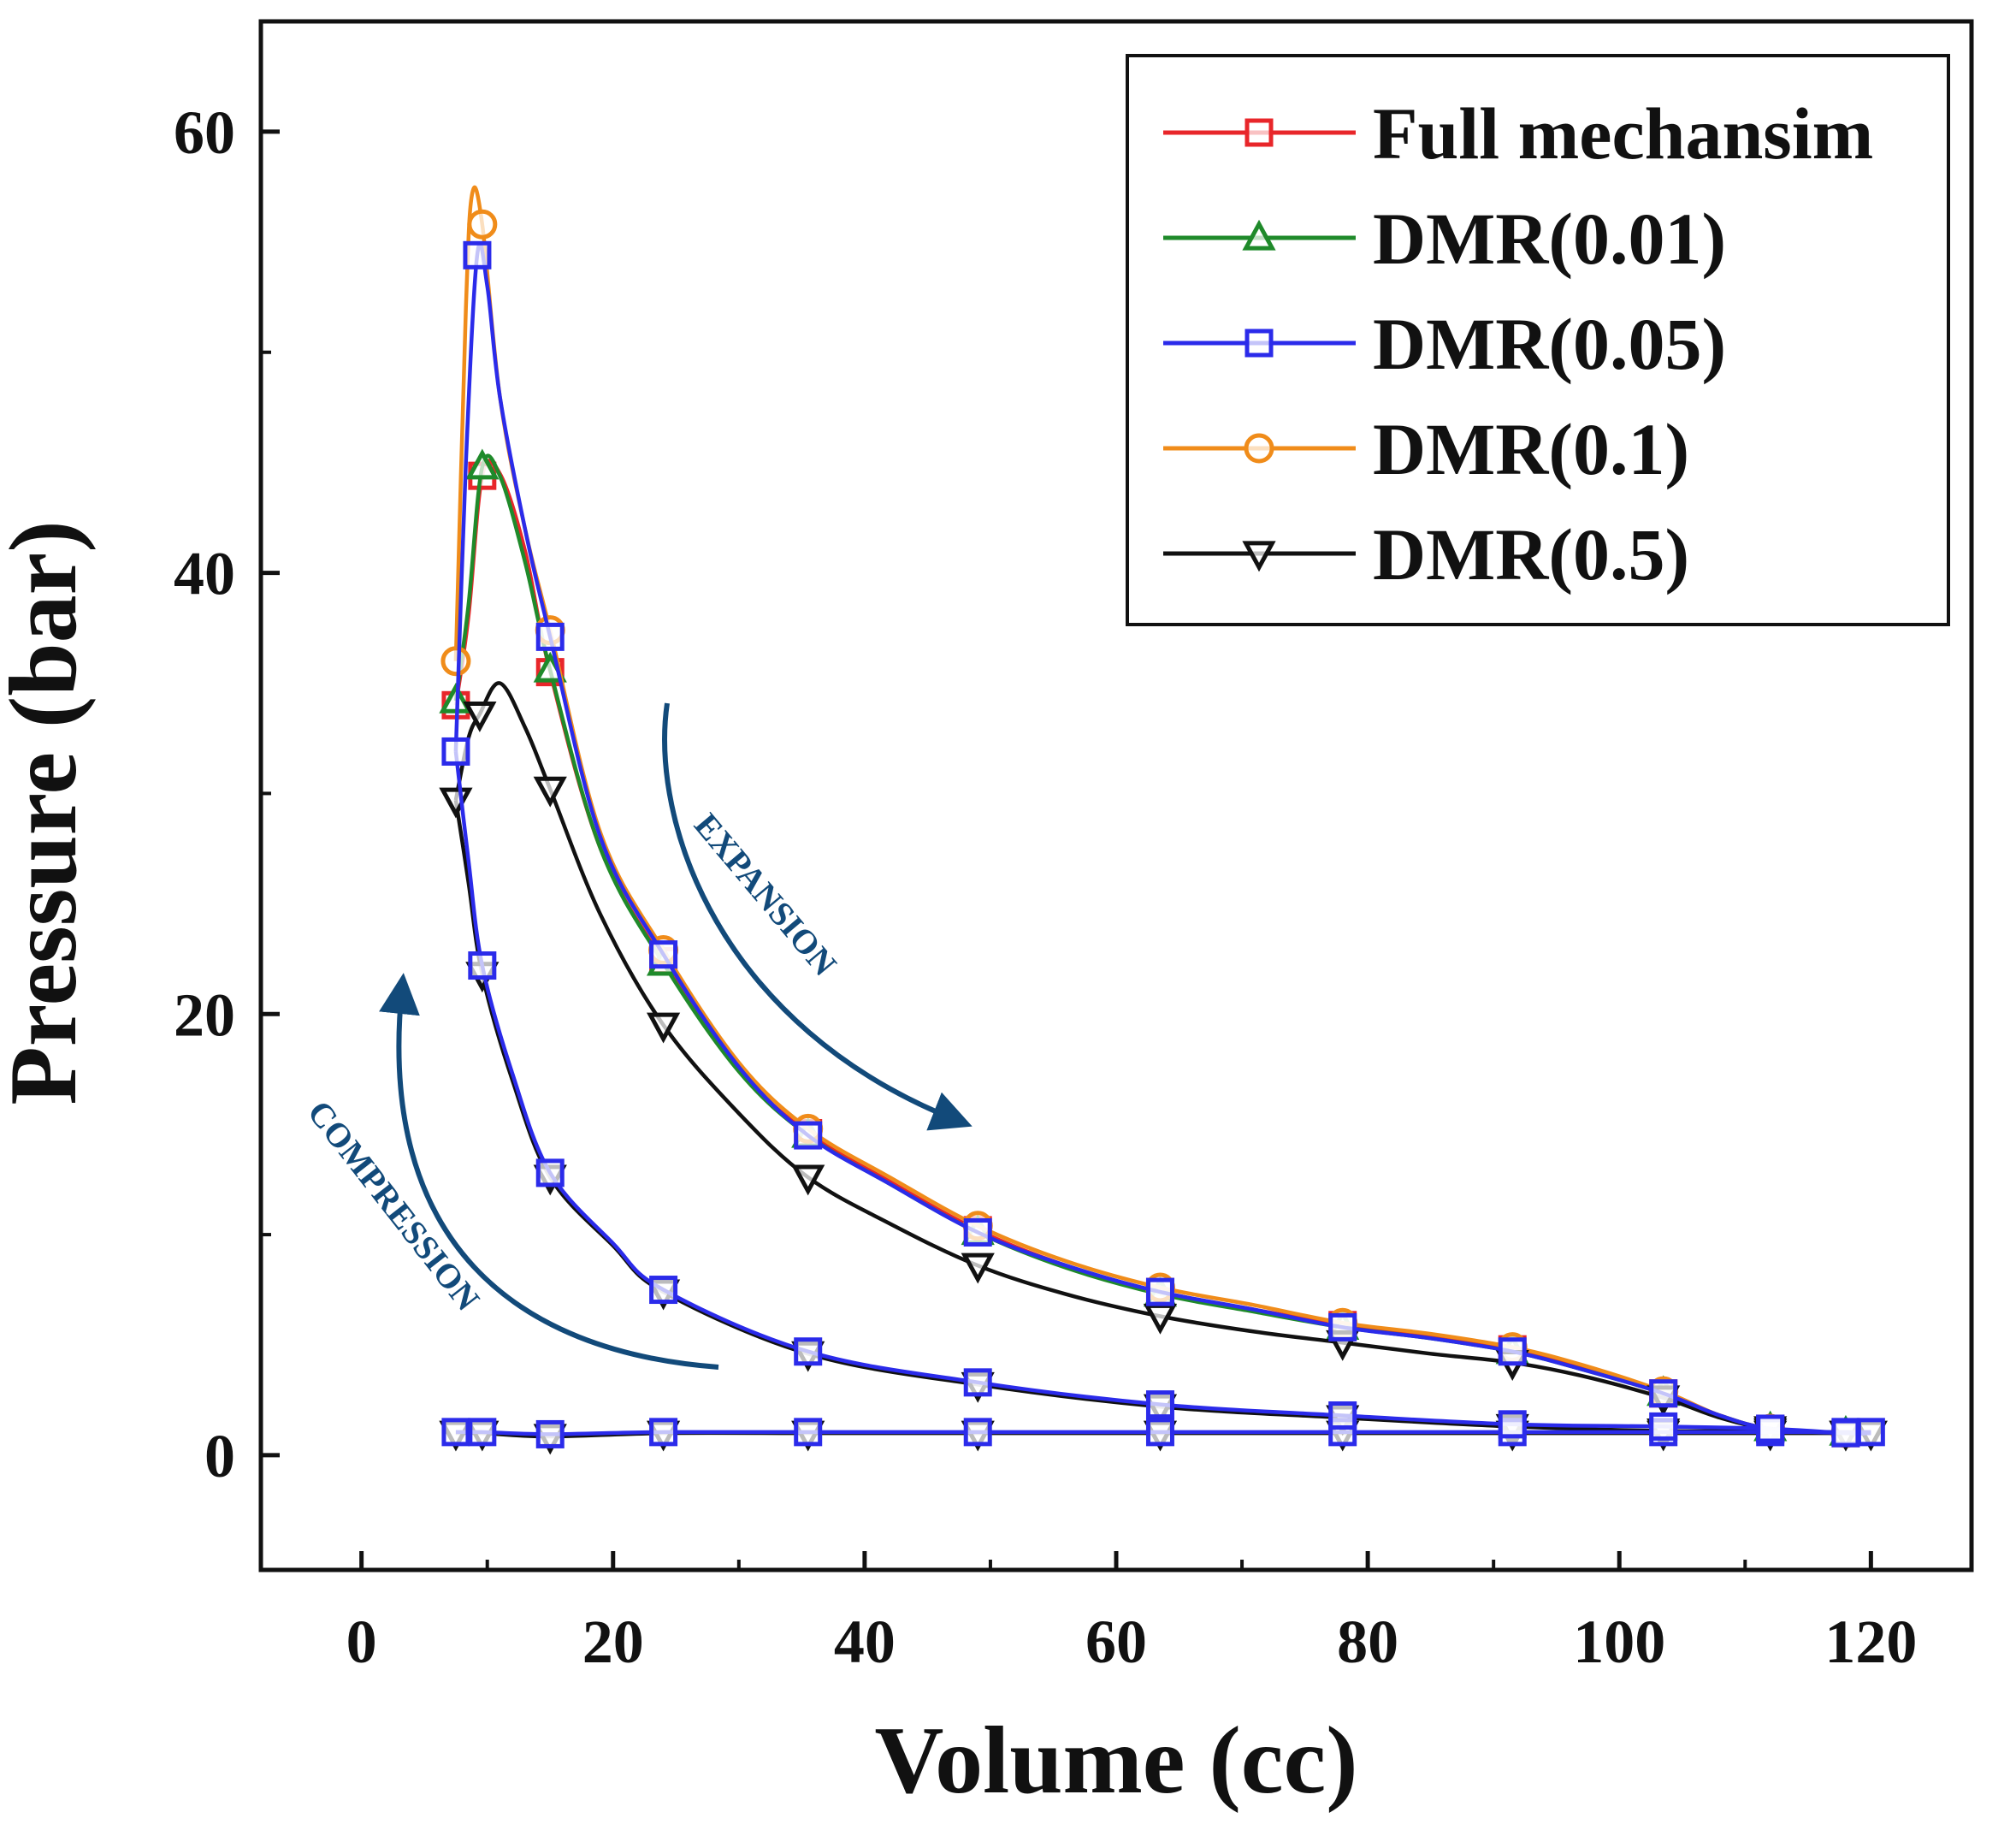 The image size is (2016, 1830). Describe the element at coordinates (361, 1642) in the screenshot. I see `x-tick-label: 0` at that location.